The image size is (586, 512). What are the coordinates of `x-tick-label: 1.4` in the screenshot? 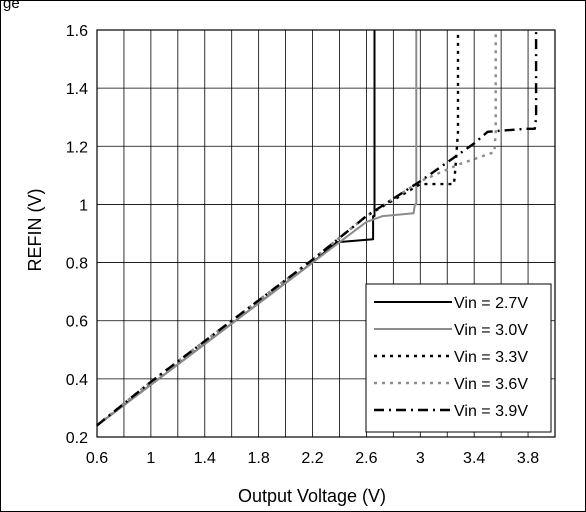 It's located at (205, 458).